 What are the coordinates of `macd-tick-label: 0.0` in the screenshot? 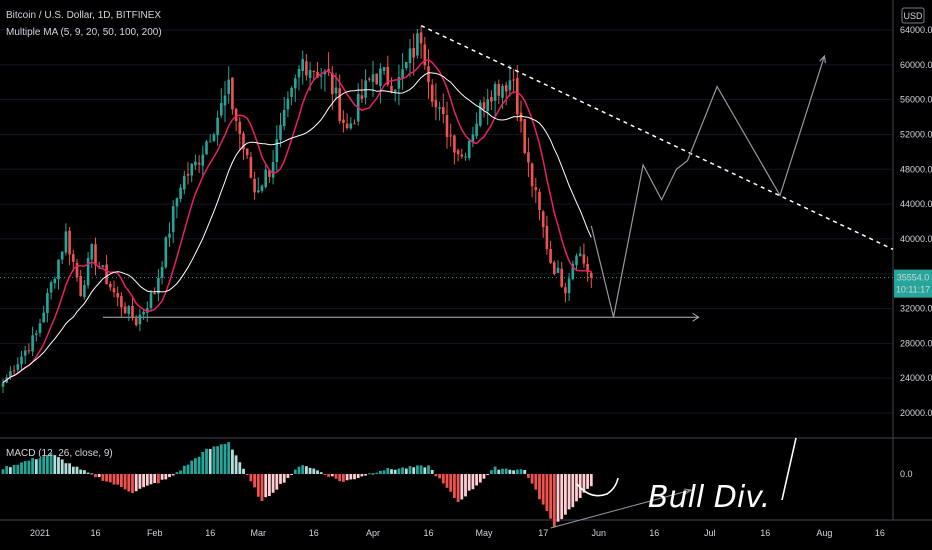 It's located at (906, 474).